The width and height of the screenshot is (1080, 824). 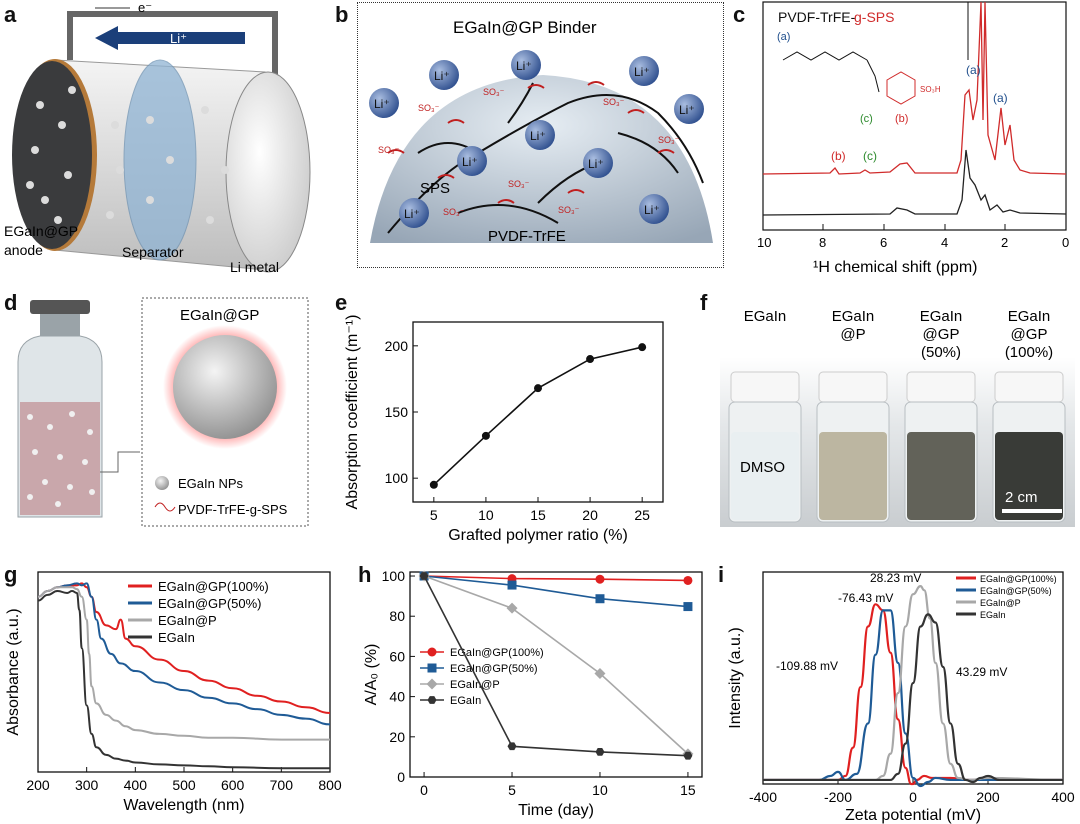 What do you see at coordinates (11, 302) in the screenshot?
I see `panel-label-d: d` at bounding box center [11, 302].